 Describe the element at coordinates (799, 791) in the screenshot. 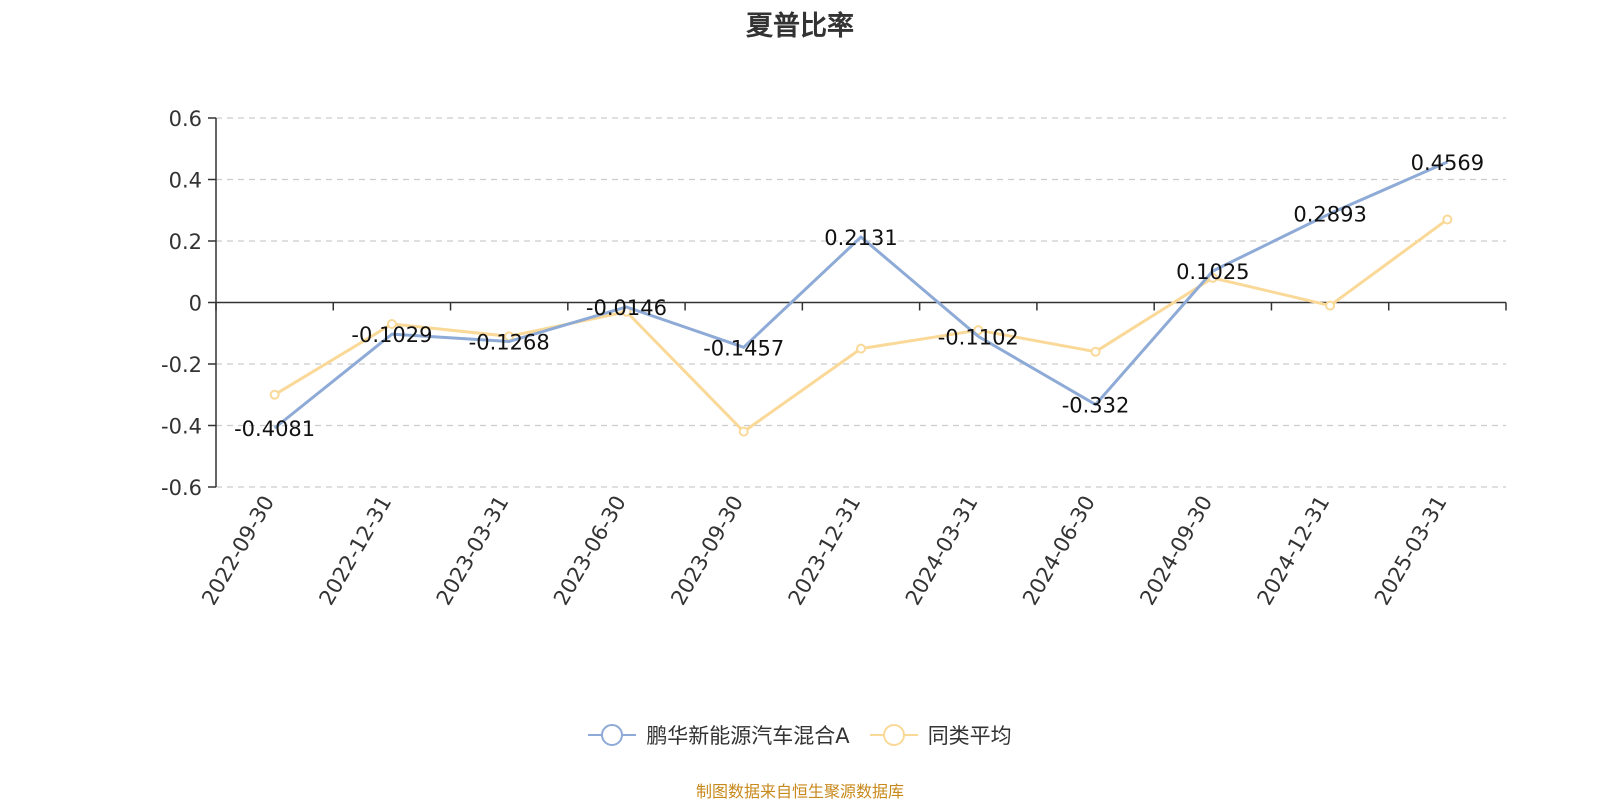

I see `source-note: 制图数据来自恒生聚源数据库` at that location.